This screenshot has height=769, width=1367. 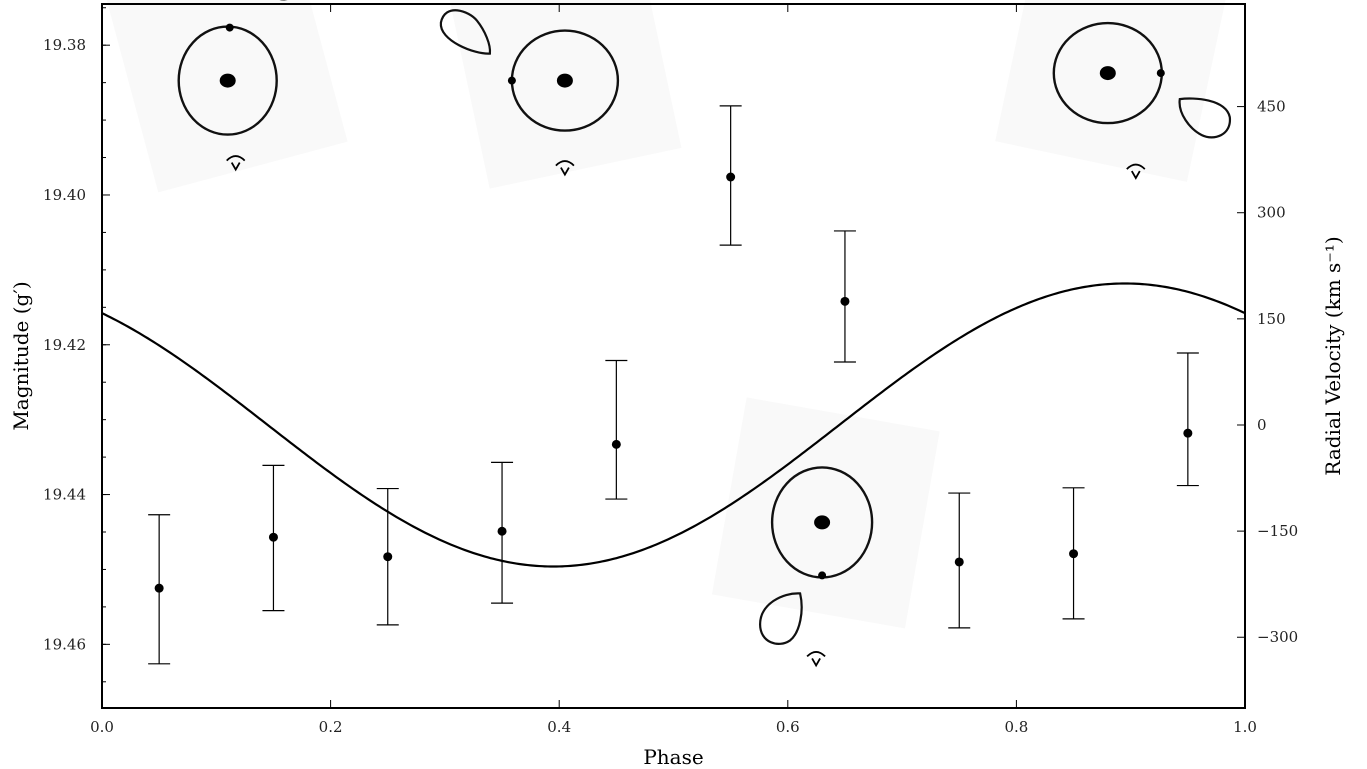 I want to click on x-tick-label: 0.8, so click(x=1016, y=727).